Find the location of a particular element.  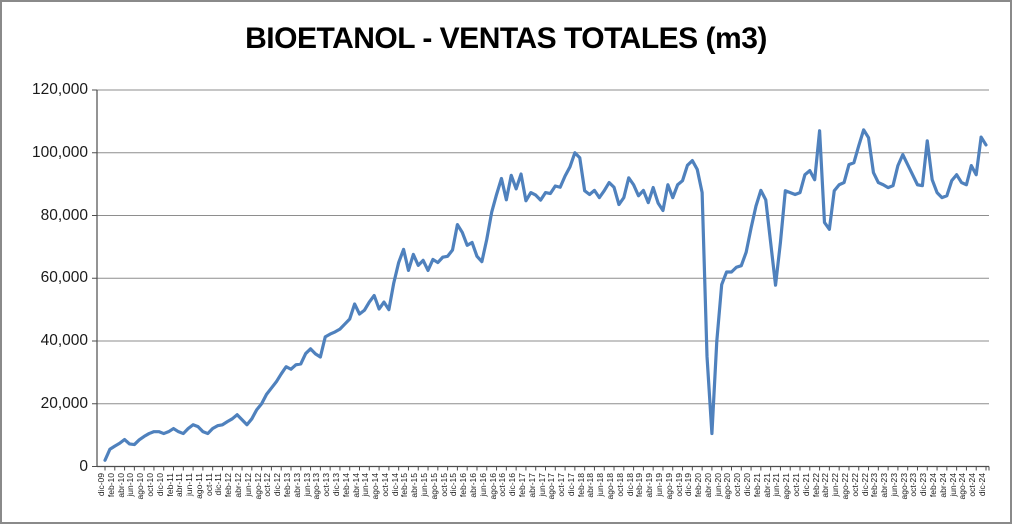

x-tick-label: dic-24 is located at coordinates (982, 485).